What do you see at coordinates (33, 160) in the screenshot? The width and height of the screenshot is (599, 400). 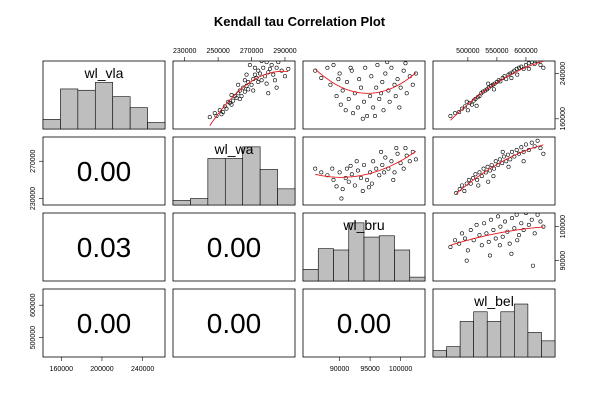 I see `y-tick-label: 270000` at bounding box center [33, 160].